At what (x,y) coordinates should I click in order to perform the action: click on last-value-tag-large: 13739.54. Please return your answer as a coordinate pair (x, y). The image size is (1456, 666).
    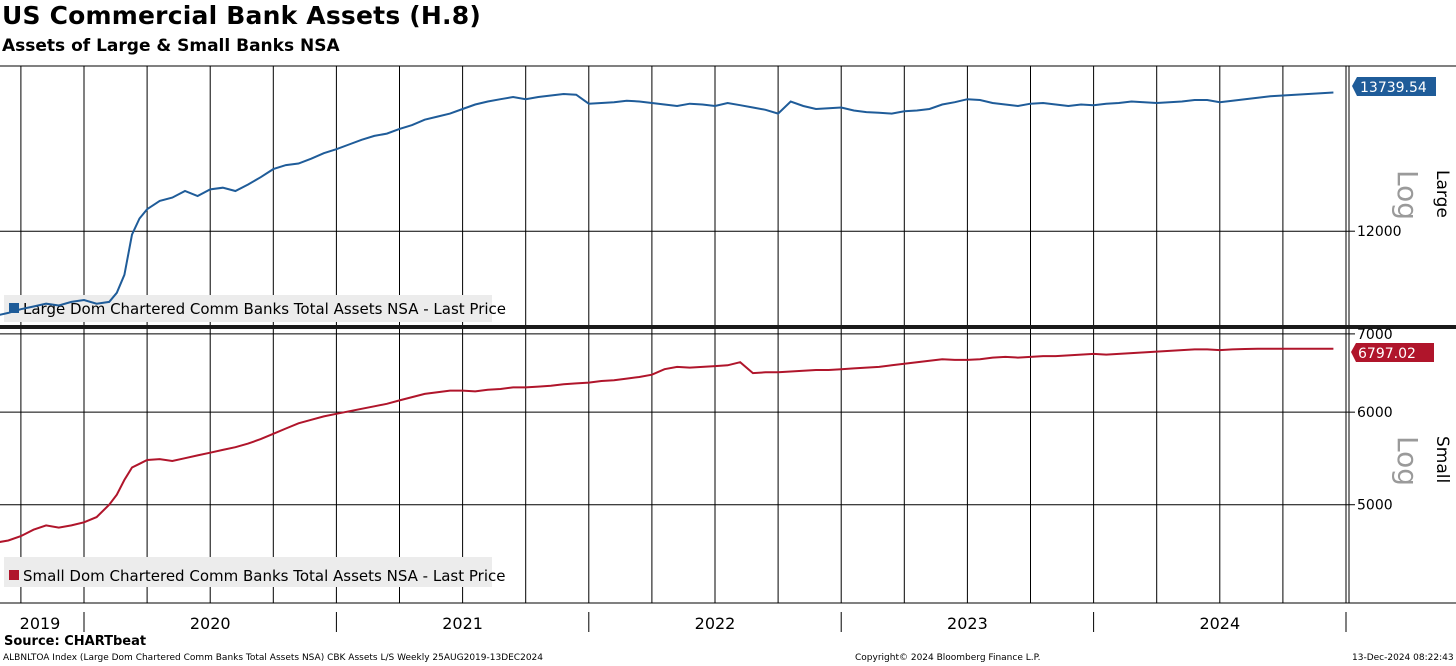
    Looking at the image, I should click on (1394, 86).